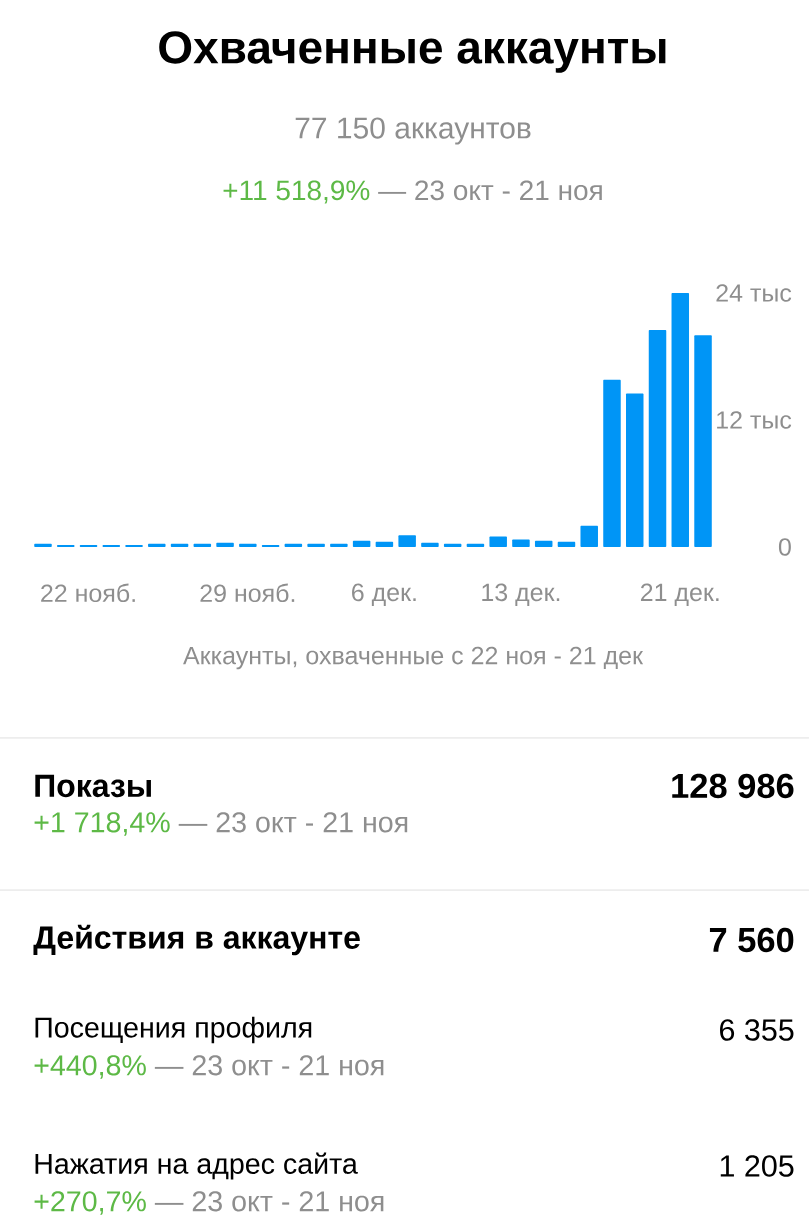  I want to click on y-tick-label: 24 тыс, so click(754, 293).